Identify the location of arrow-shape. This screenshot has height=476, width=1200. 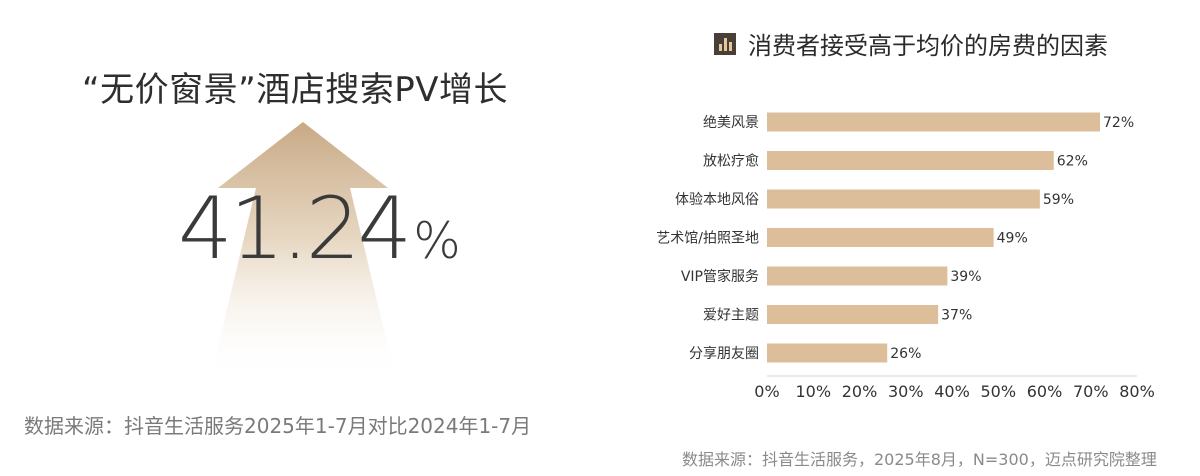
(303, 251).